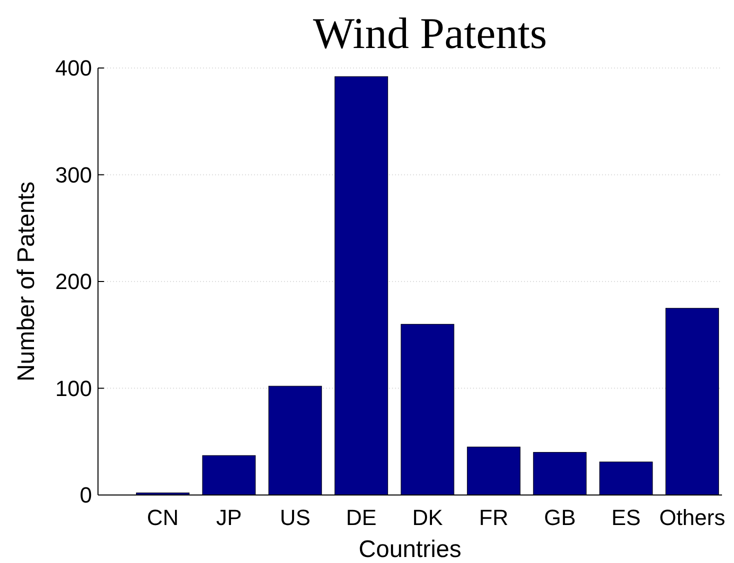 The image size is (734, 563). I want to click on x-tick-label: Others, so click(692, 517).